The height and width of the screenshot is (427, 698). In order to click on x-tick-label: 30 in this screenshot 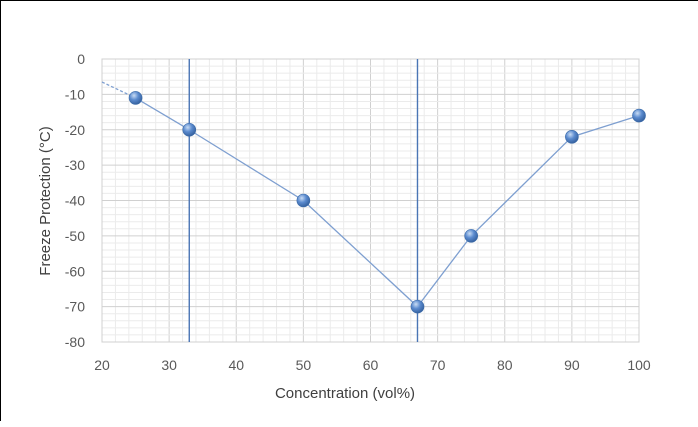, I will do `click(169, 365)`.